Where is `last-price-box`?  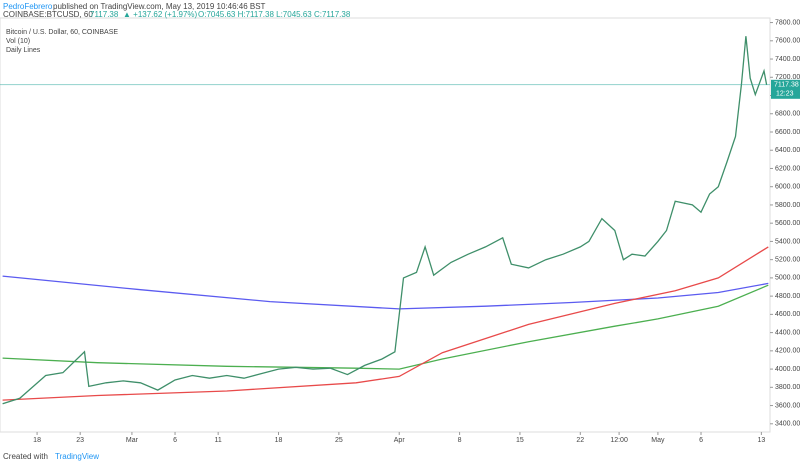 last-price-box is located at coordinates (785, 89).